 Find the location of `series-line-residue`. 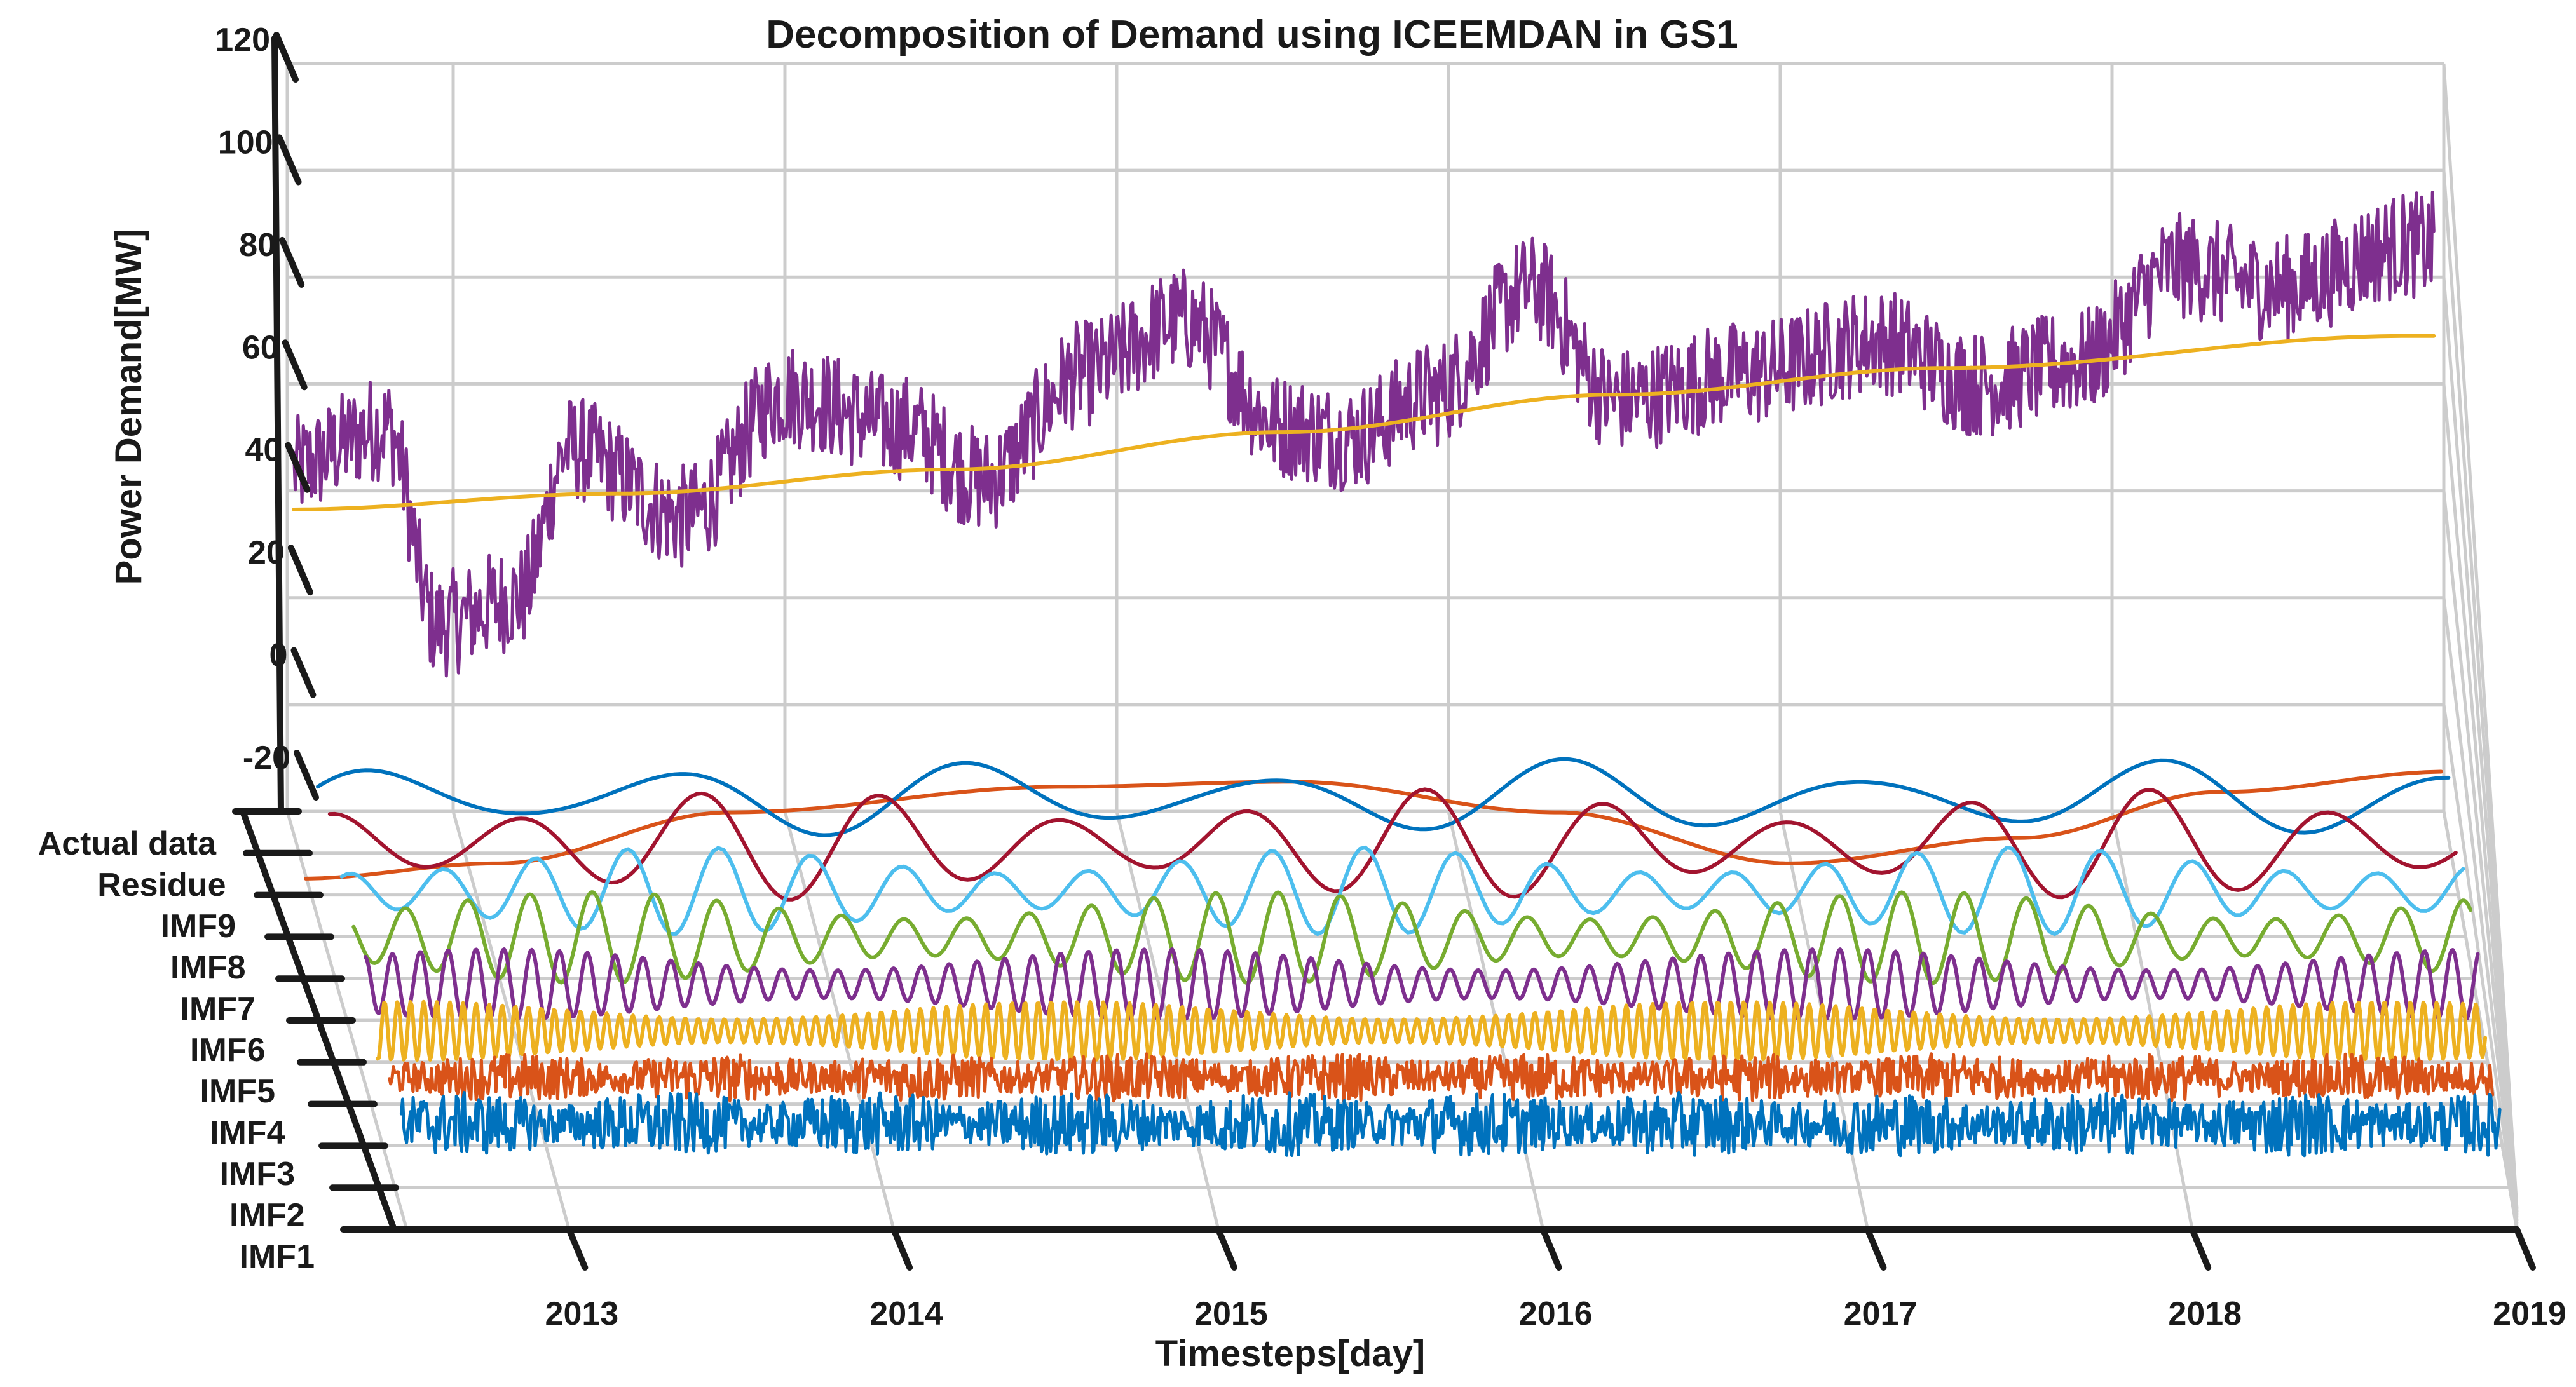

series-line-residue is located at coordinates (1364, 422).